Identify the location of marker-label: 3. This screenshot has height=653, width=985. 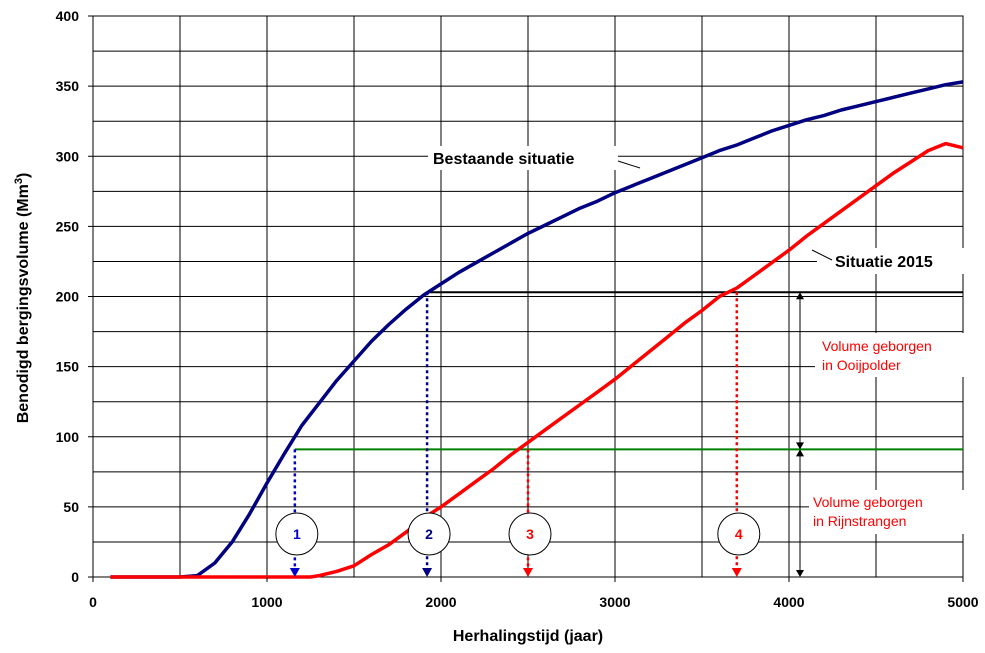
(530, 534).